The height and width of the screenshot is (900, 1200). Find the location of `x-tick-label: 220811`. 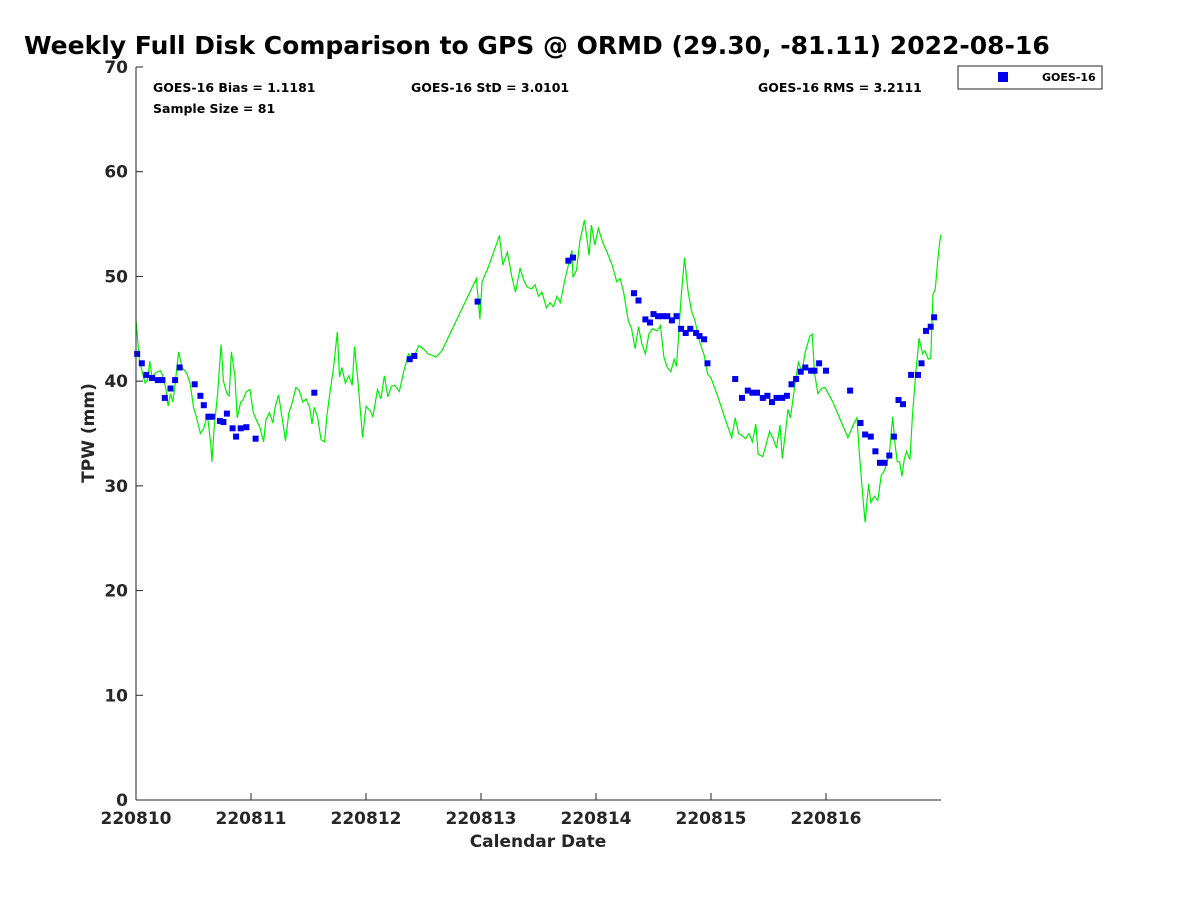

x-tick-label: 220811 is located at coordinates (251, 819).